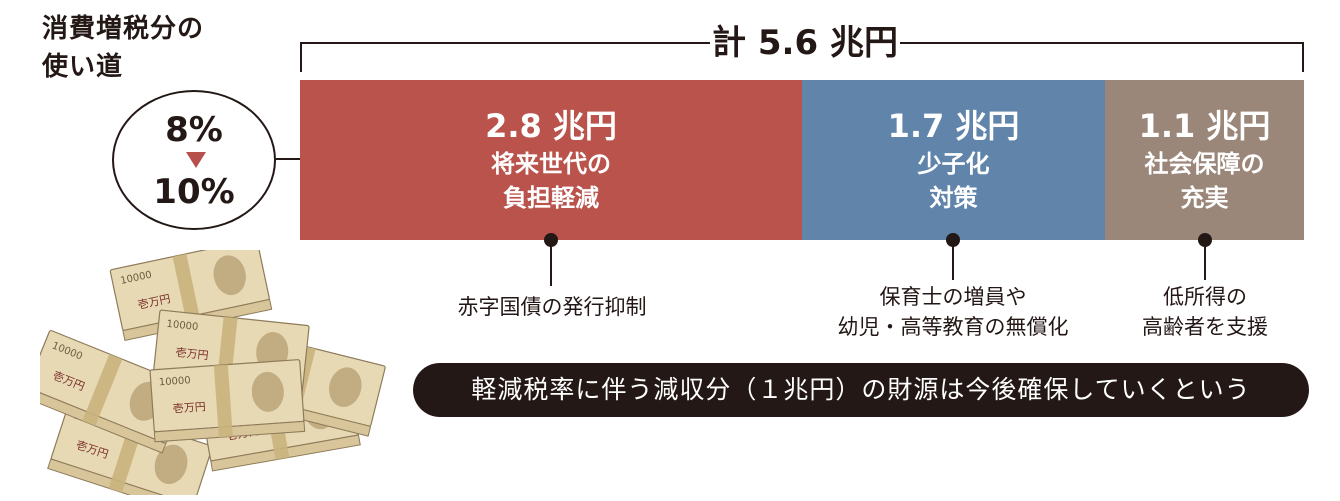  I want to click on segment-amount: 1.7 兆円, so click(953, 126).